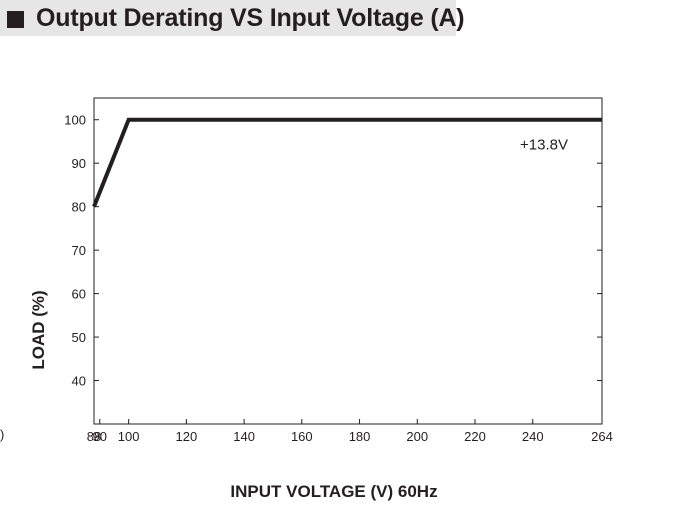 This screenshot has height=507, width=673. I want to click on x-tick-label: 120, so click(187, 436).